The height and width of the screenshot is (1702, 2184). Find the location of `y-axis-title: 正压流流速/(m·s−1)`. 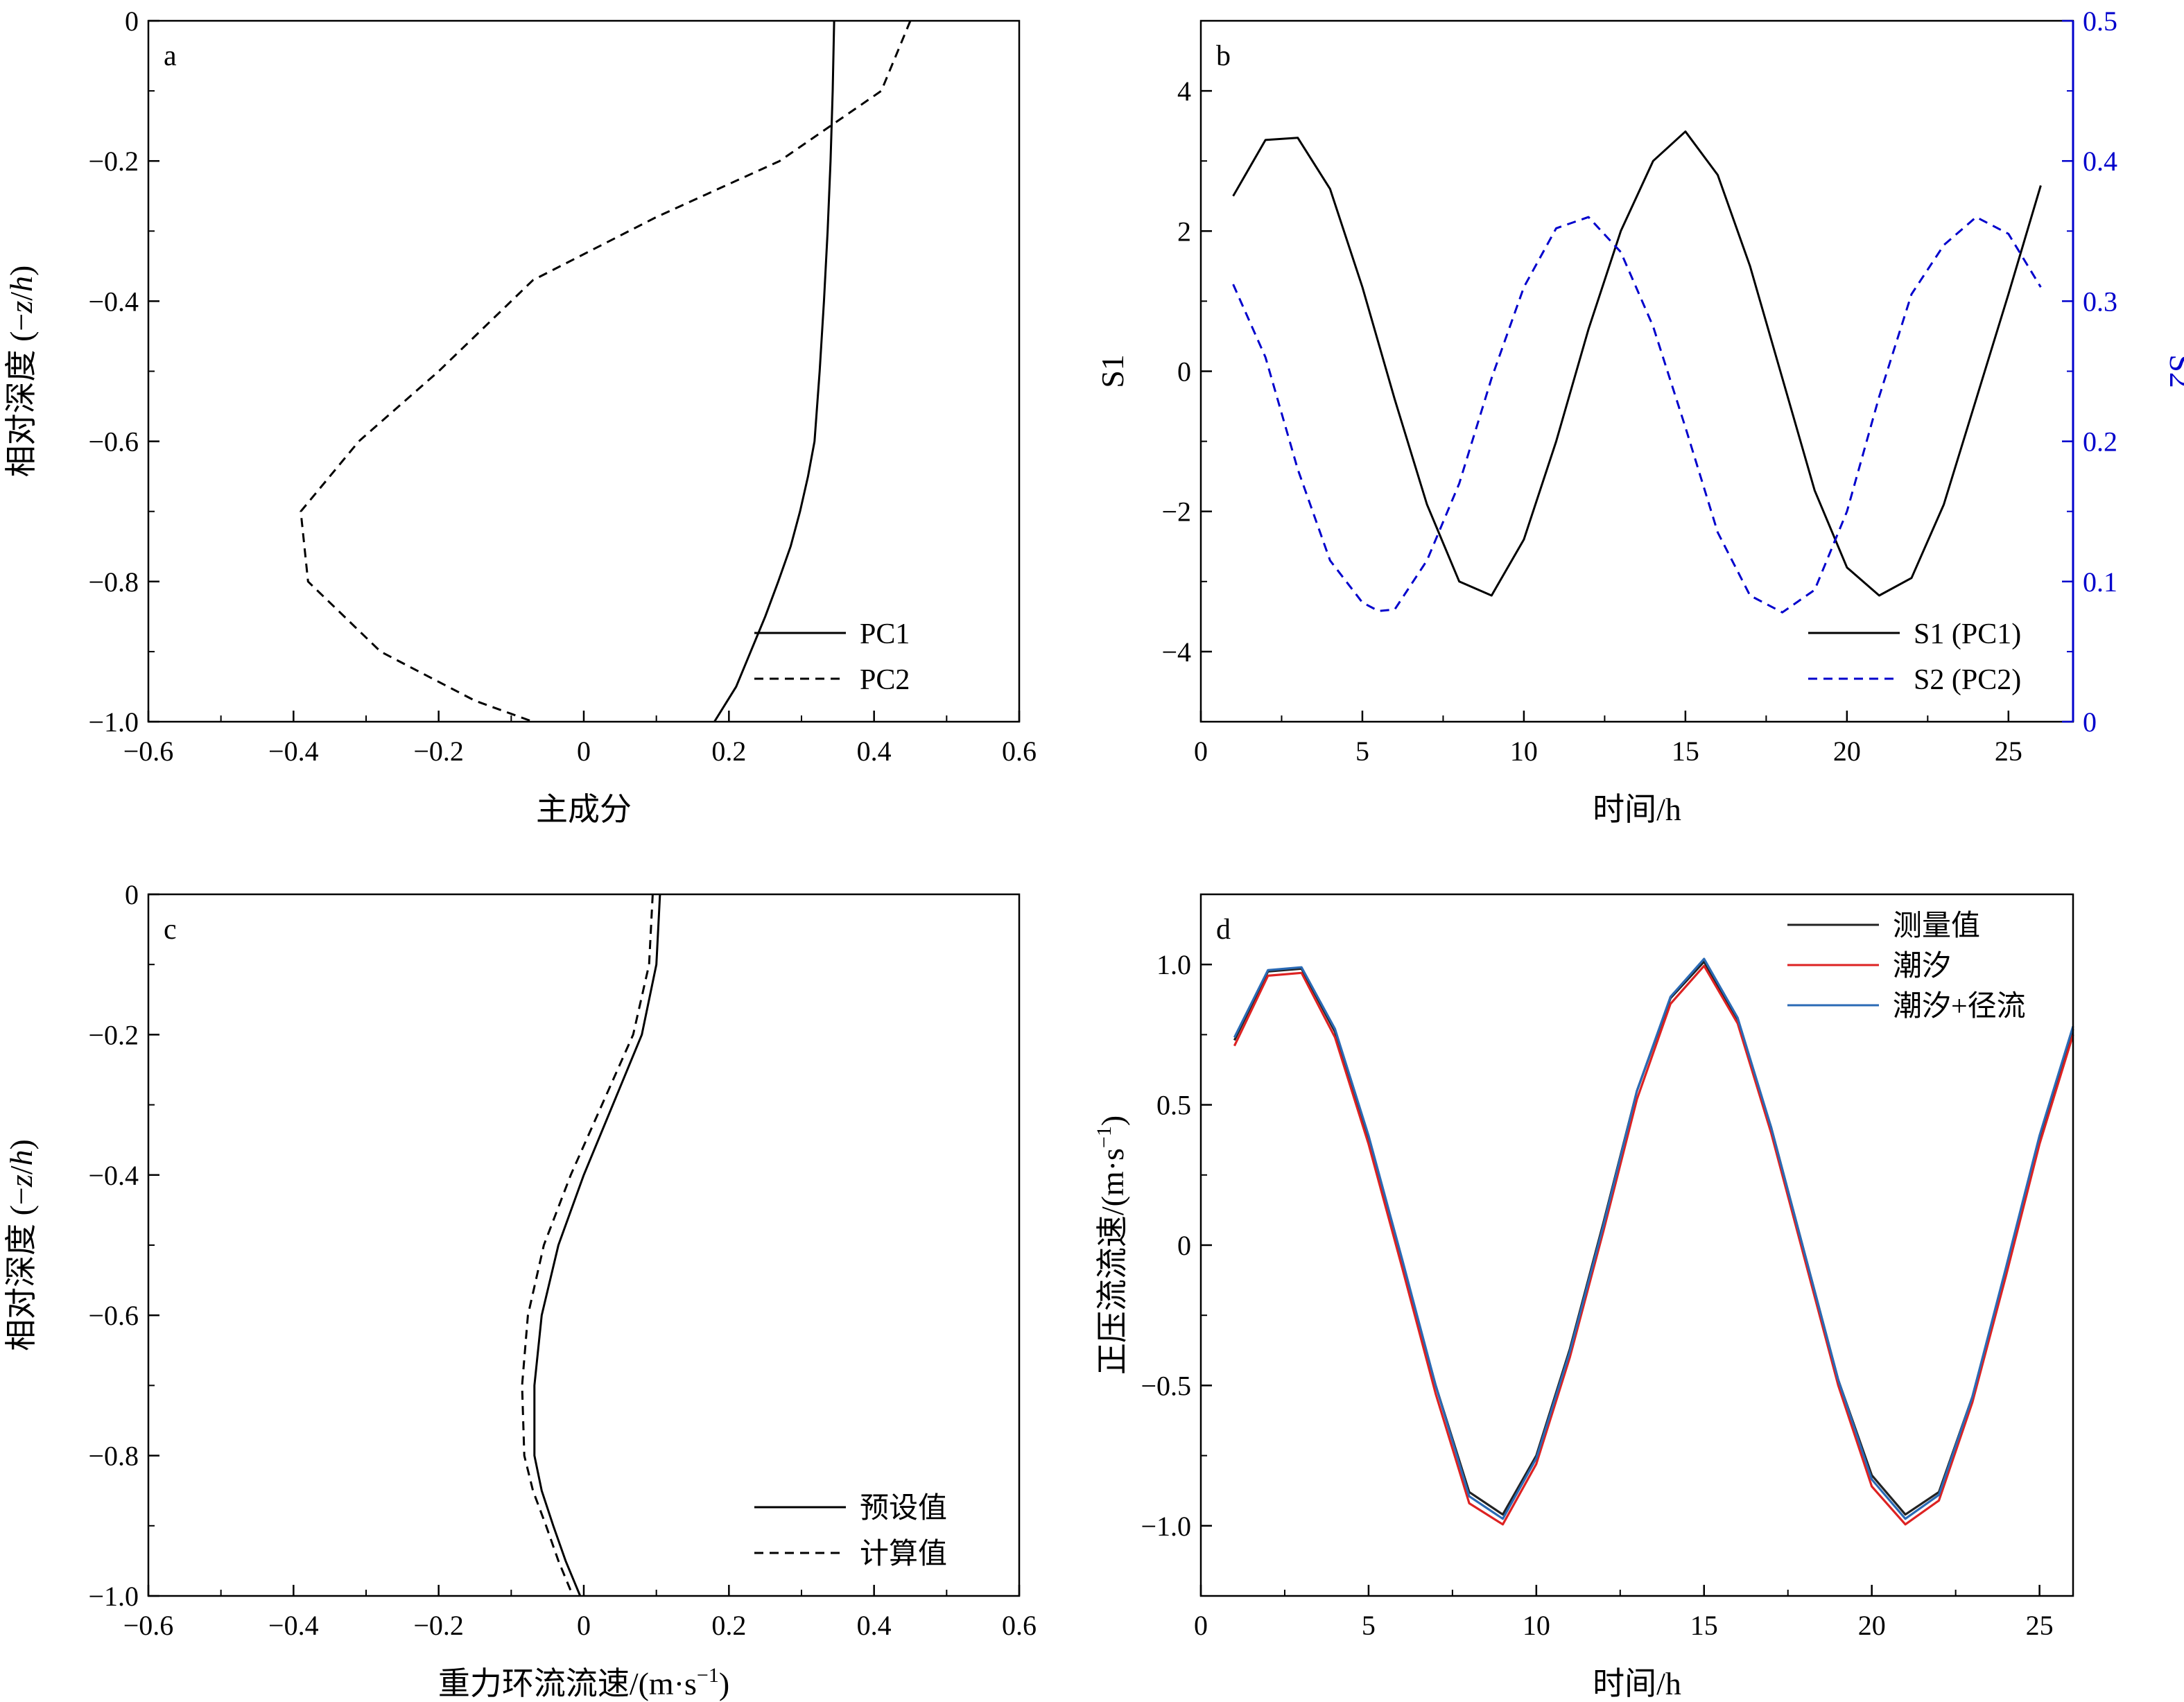

y-axis-title: 正压流流速/(m·s−1) is located at coordinates (1111, 1245).